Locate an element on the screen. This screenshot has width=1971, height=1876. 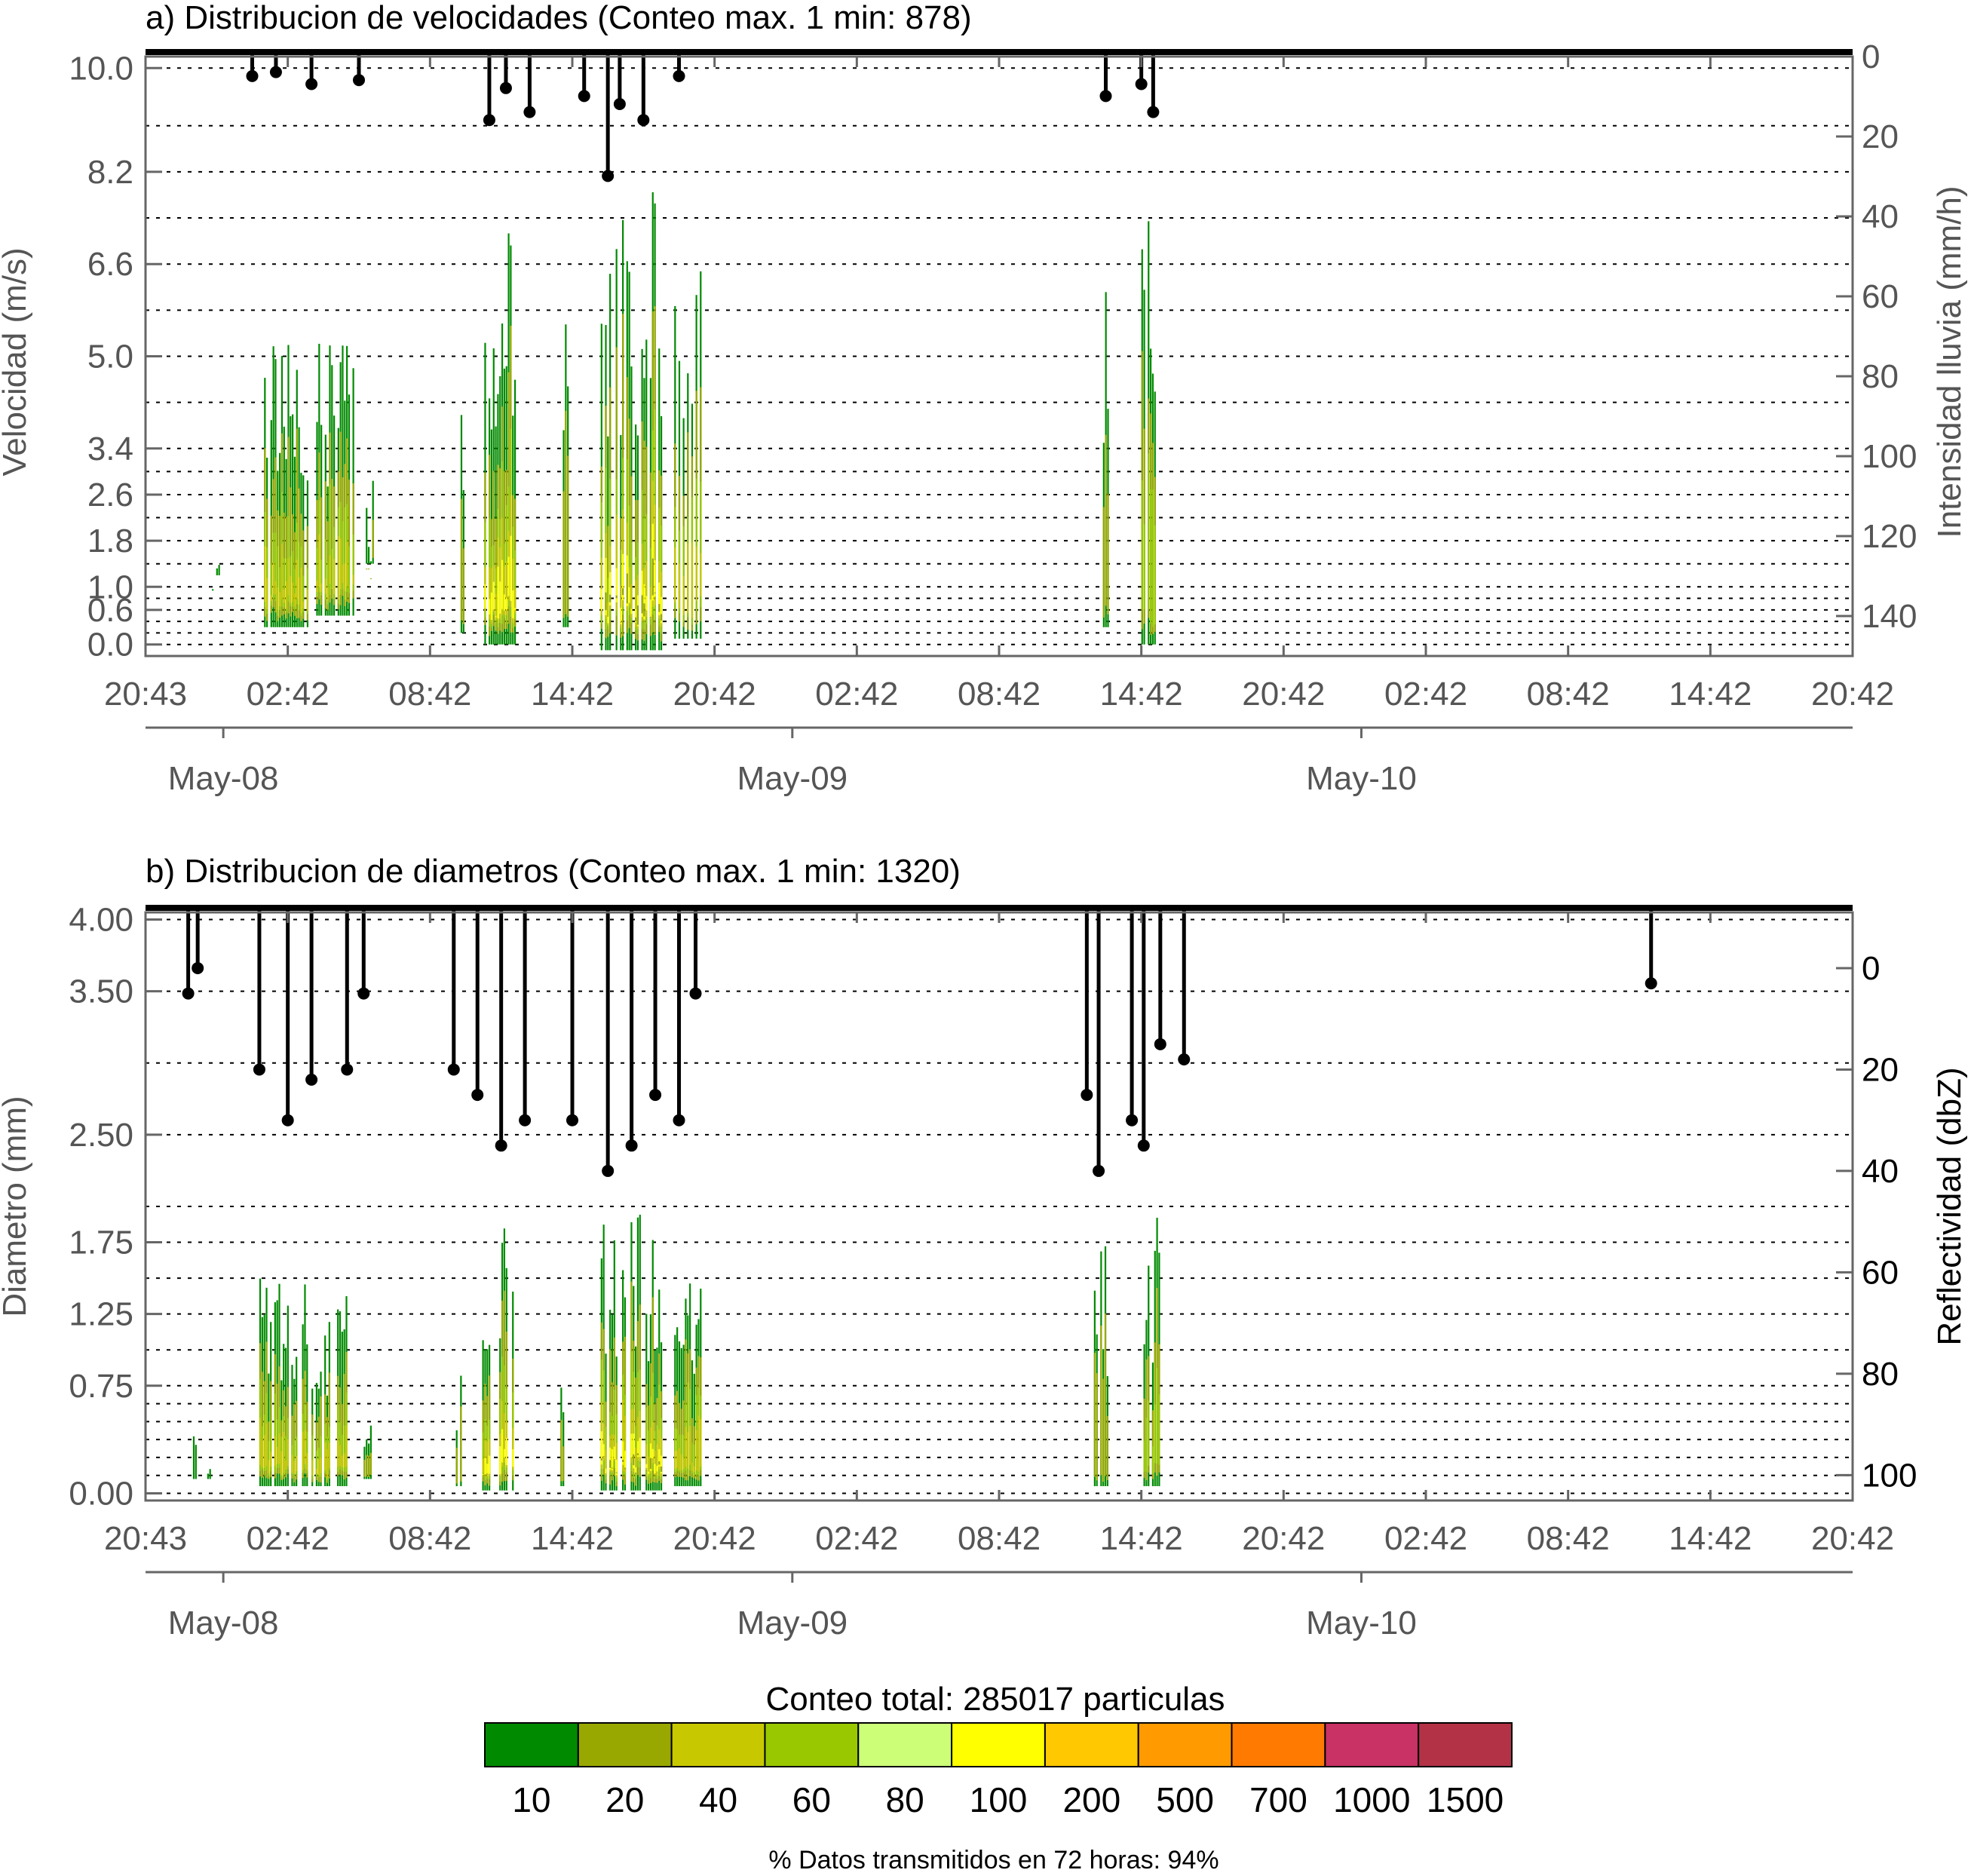
date-label: May-09 is located at coordinates (793, 778).